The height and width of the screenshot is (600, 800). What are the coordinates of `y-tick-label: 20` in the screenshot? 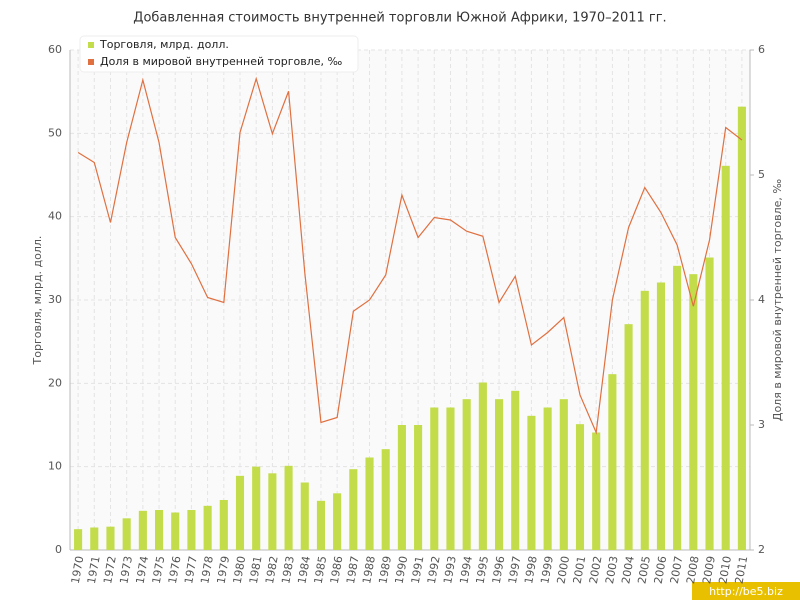 It's located at (55, 382).